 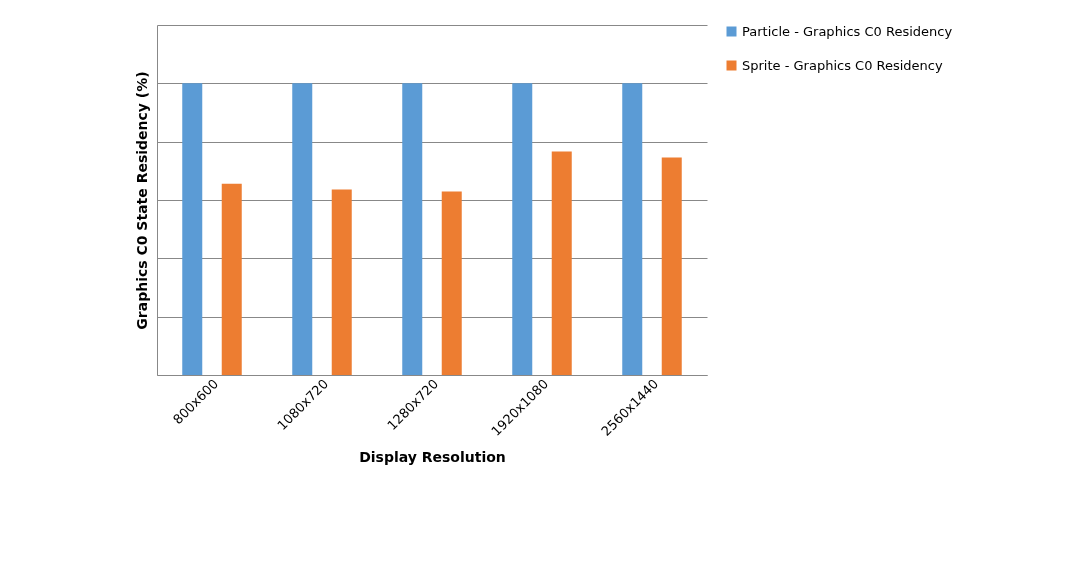 I want to click on legend-label: Particle - Graphics C0 Residency, so click(x=847, y=31).